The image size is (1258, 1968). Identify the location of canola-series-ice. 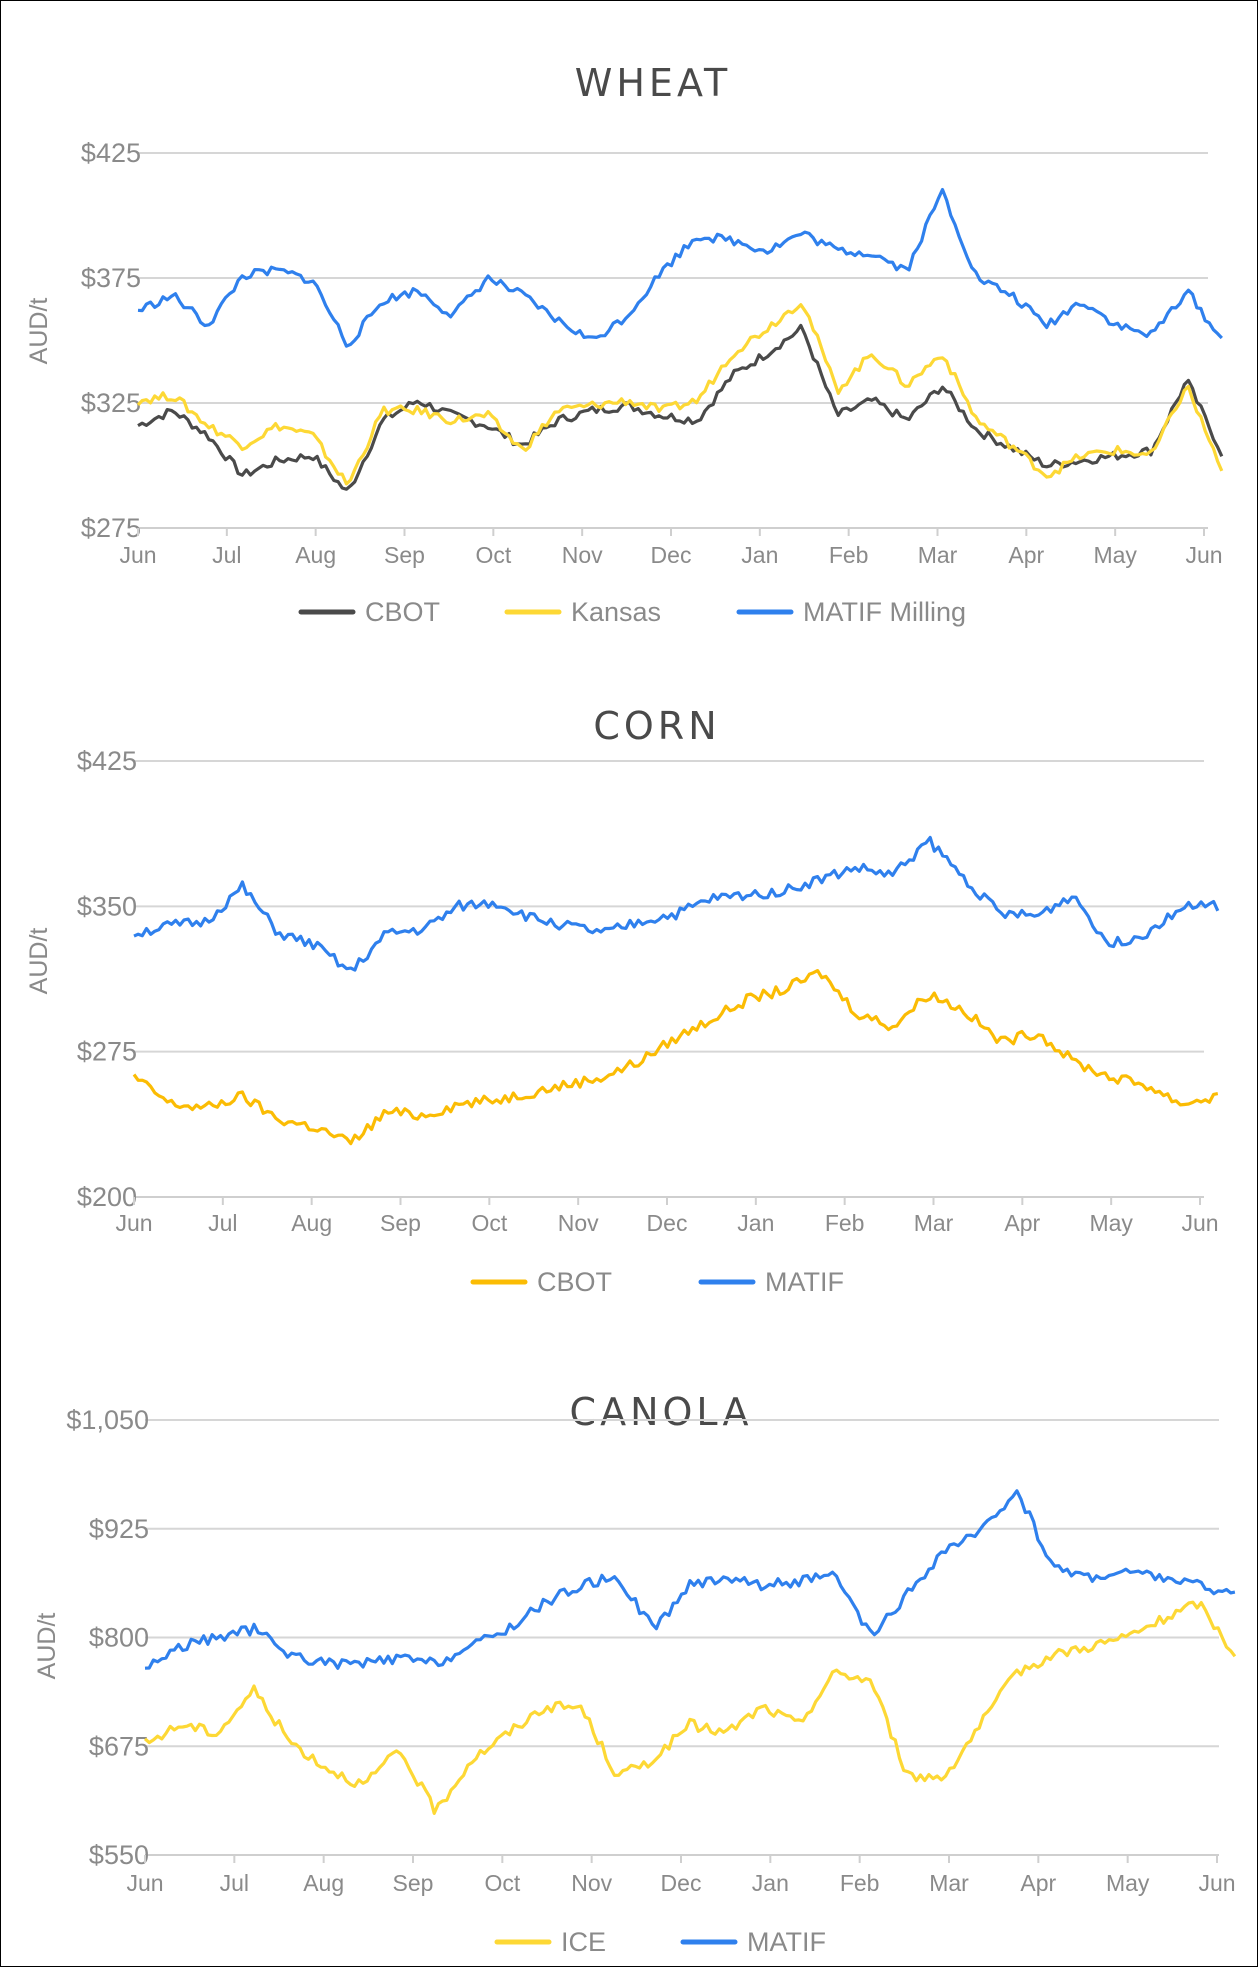
(690, 1708).